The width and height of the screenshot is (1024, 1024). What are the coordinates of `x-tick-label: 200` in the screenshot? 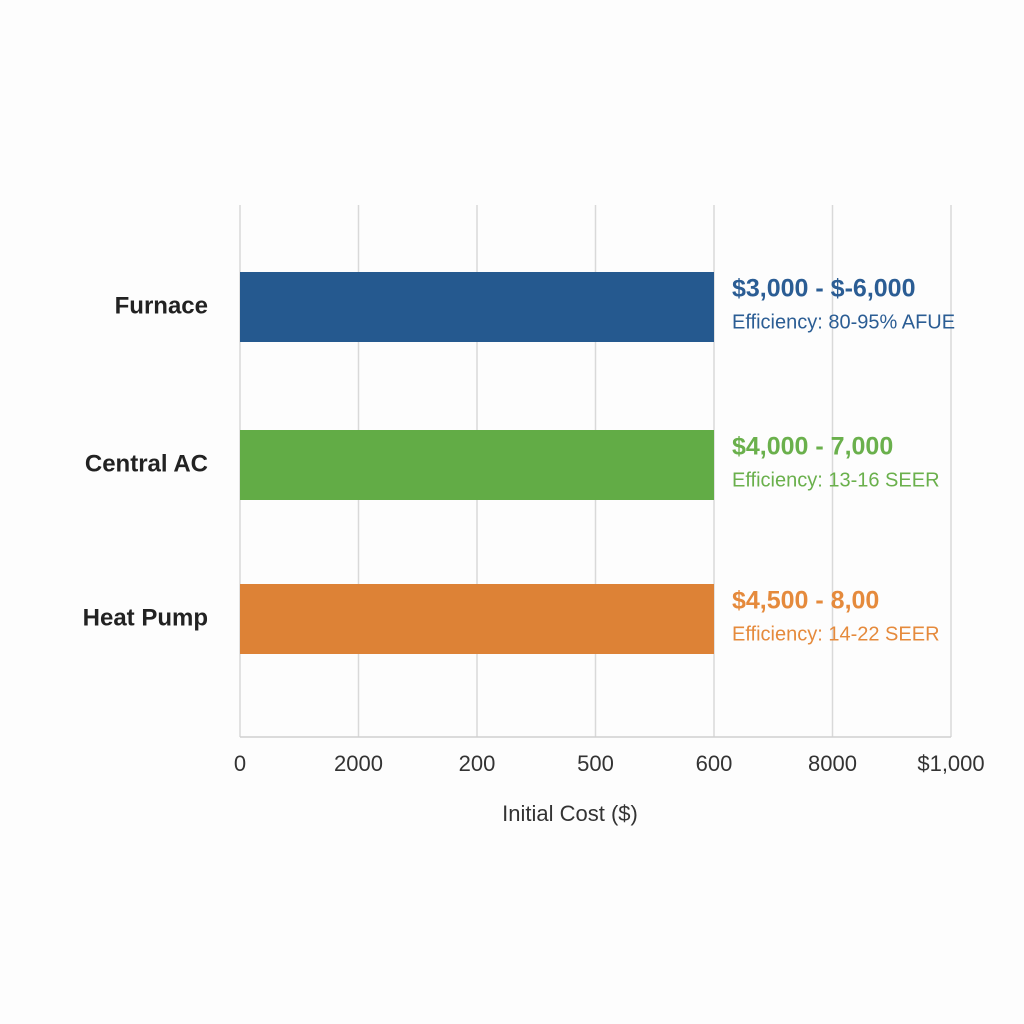 It's located at (477, 763).